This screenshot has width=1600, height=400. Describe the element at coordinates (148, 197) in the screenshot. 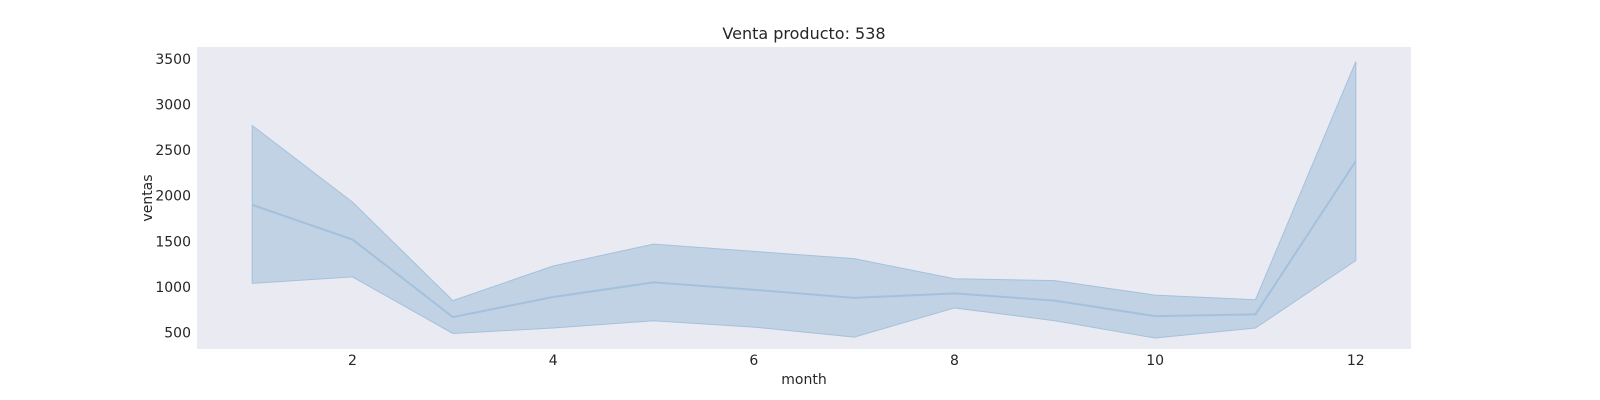

I see `y-axis-label: ventas` at that location.